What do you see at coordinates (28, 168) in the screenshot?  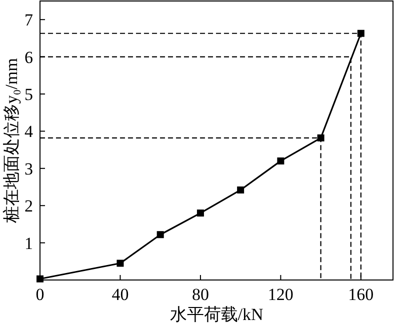 I see `y-tick-label: 3` at bounding box center [28, 168].